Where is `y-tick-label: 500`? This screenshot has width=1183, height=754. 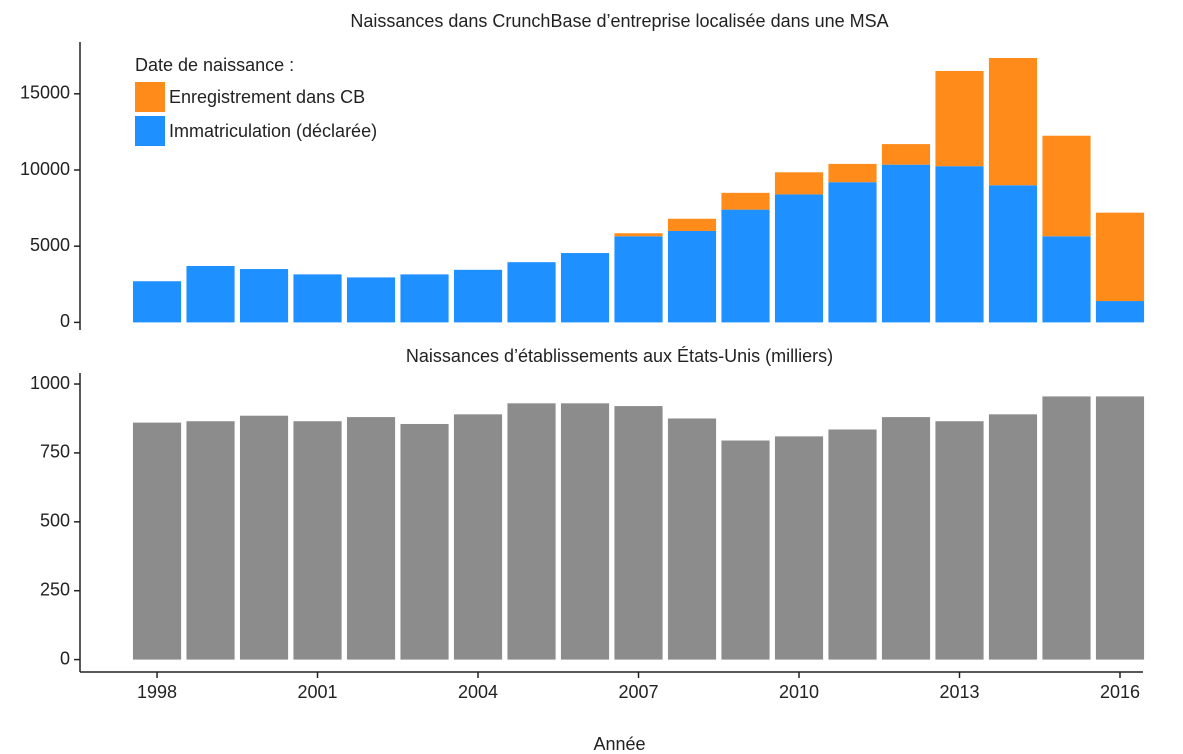 y-tick-label: 500 is located at coordinates (55, 521).